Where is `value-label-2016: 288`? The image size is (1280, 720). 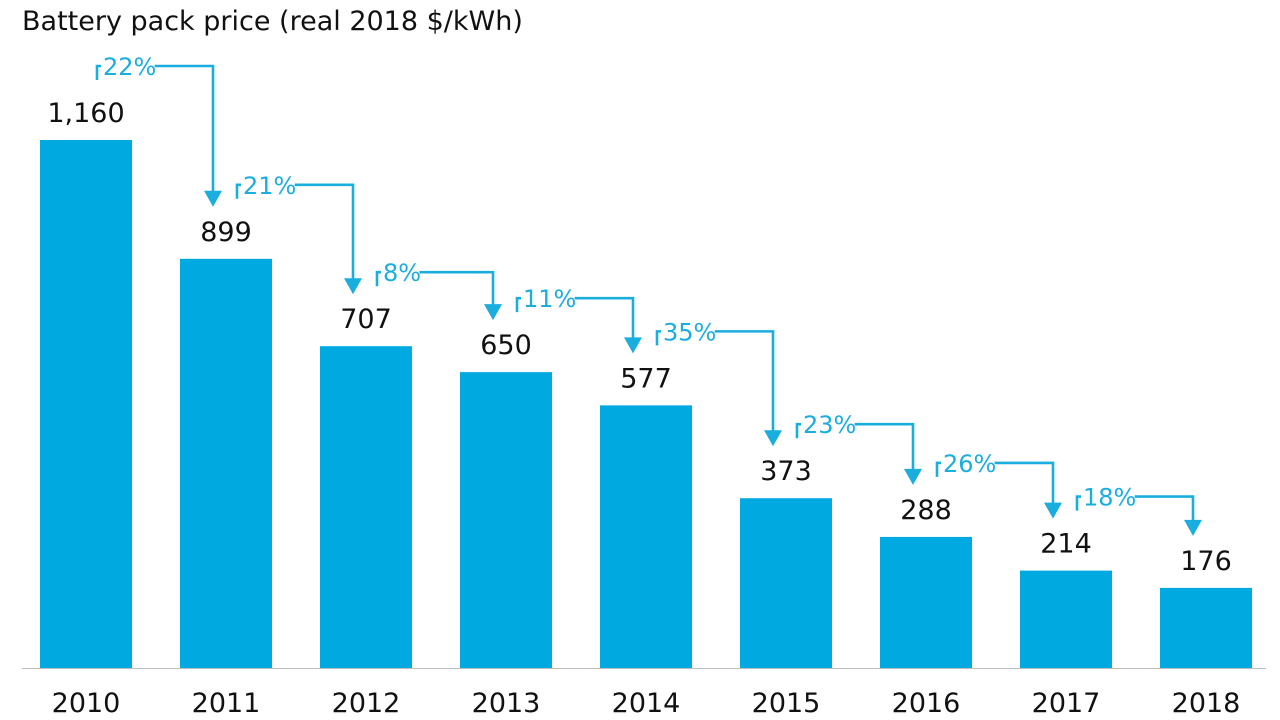
value-label-2016: 288 is located at coordinates (926, 510).